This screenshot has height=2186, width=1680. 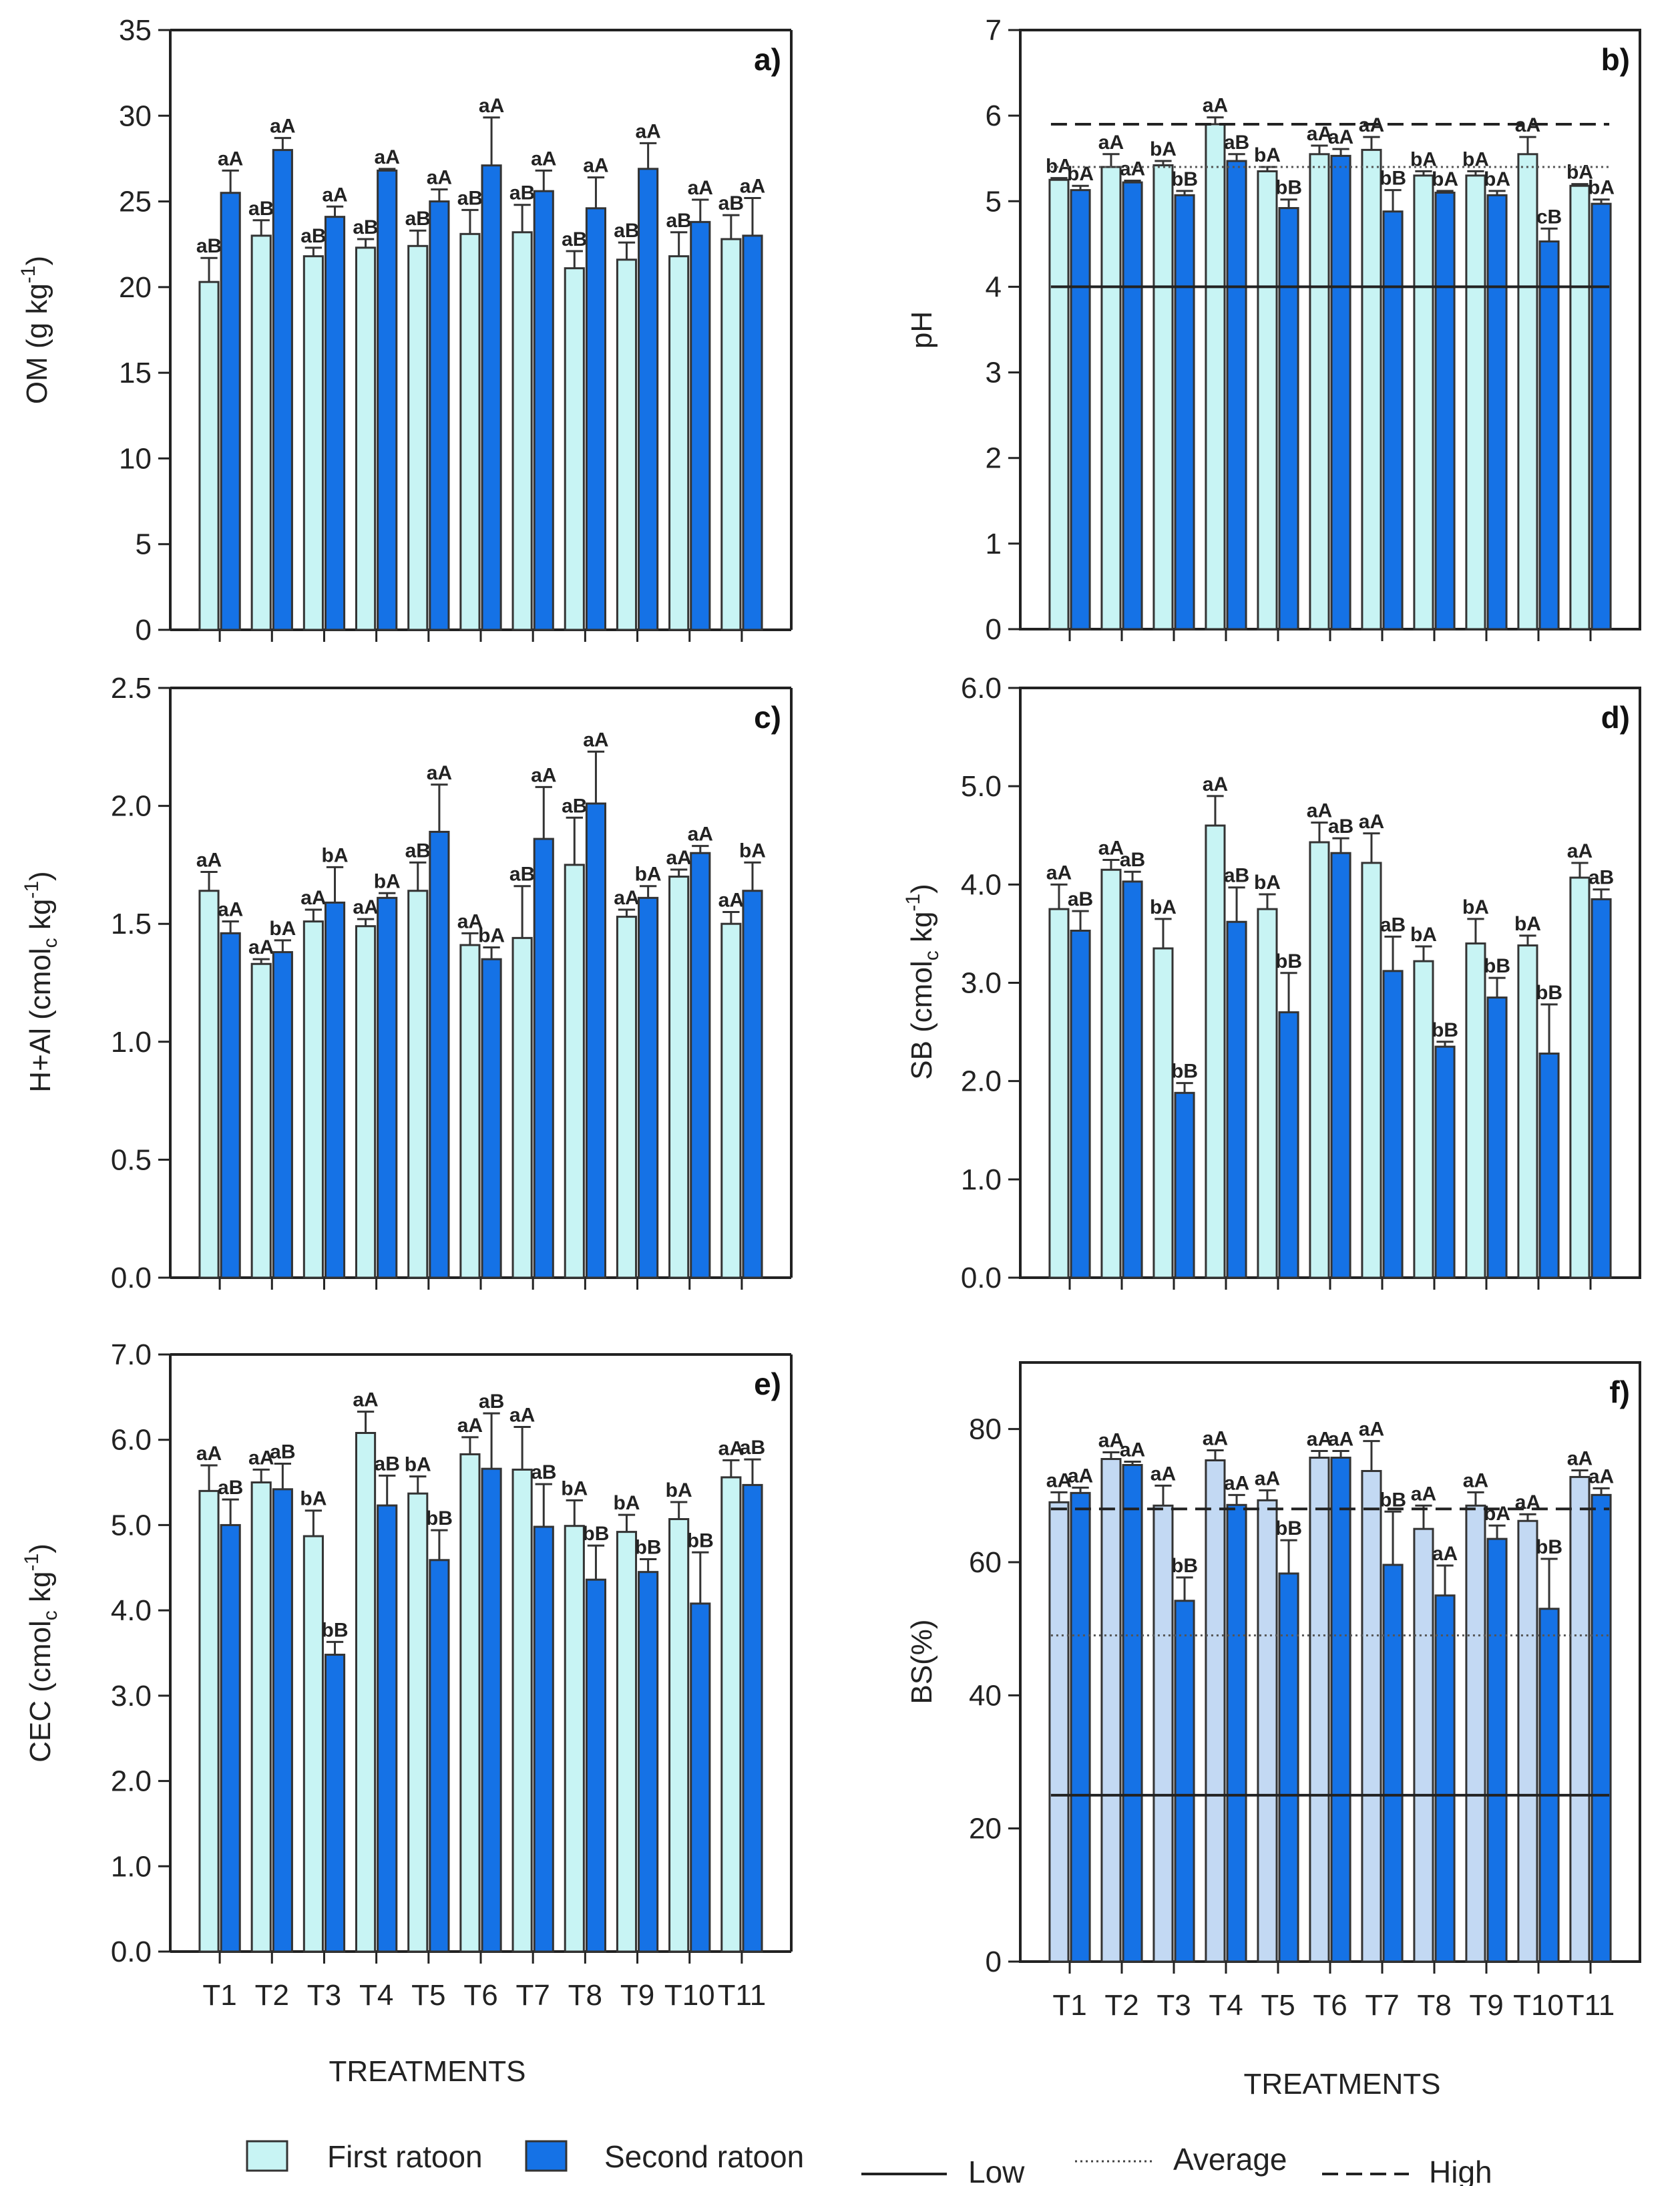 I want to click on panel-letter: d), so click(x=1615, y=718).